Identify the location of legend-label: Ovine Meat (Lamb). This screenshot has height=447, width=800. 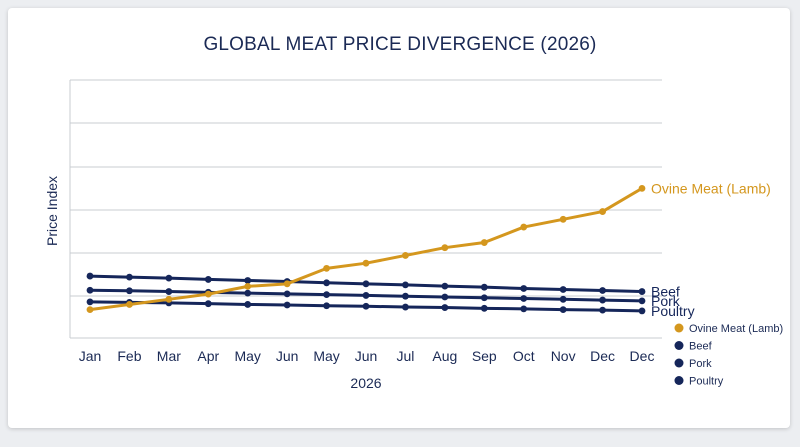
(736, 329).